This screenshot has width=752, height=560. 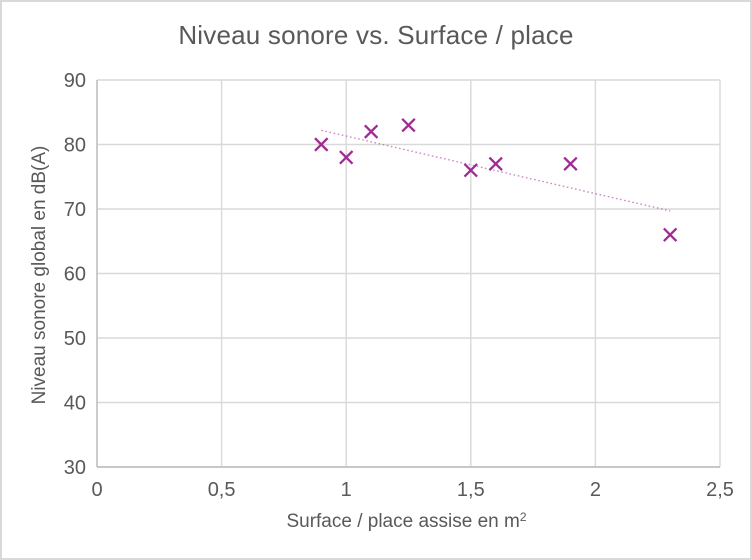 What do you see at coordinates (595, 490) in the screenshot?
I see `x-tick-label: 2` at bounding box center [595, 490].